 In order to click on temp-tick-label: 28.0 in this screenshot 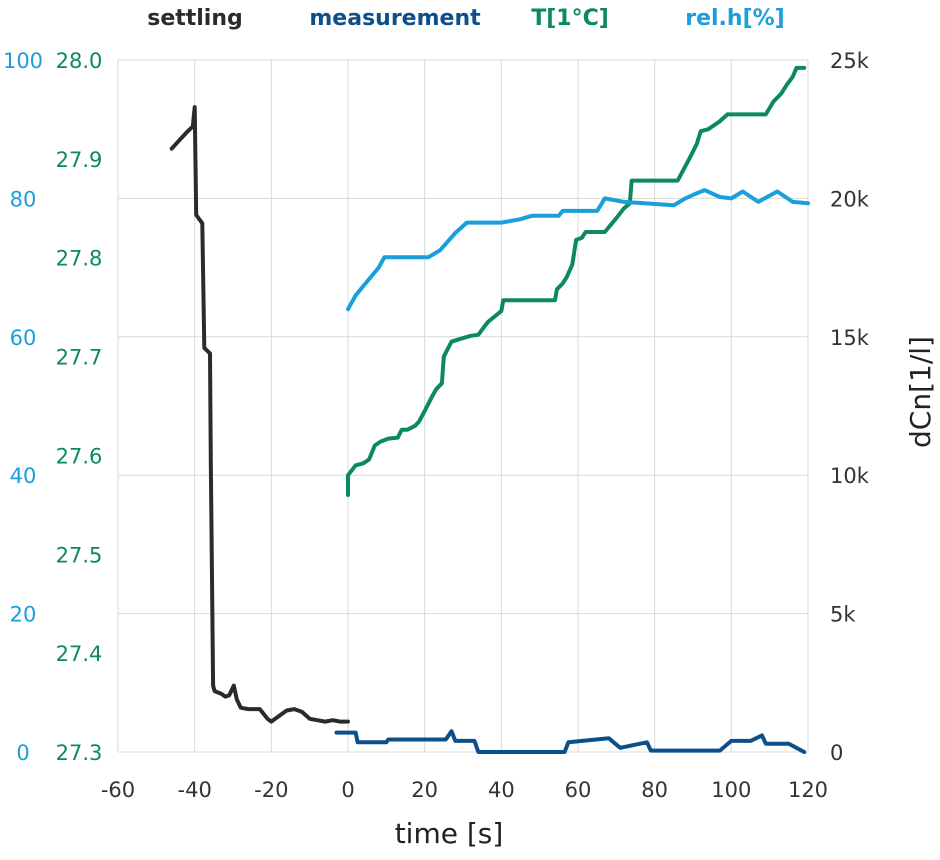, I will do `click(79, 61)`.